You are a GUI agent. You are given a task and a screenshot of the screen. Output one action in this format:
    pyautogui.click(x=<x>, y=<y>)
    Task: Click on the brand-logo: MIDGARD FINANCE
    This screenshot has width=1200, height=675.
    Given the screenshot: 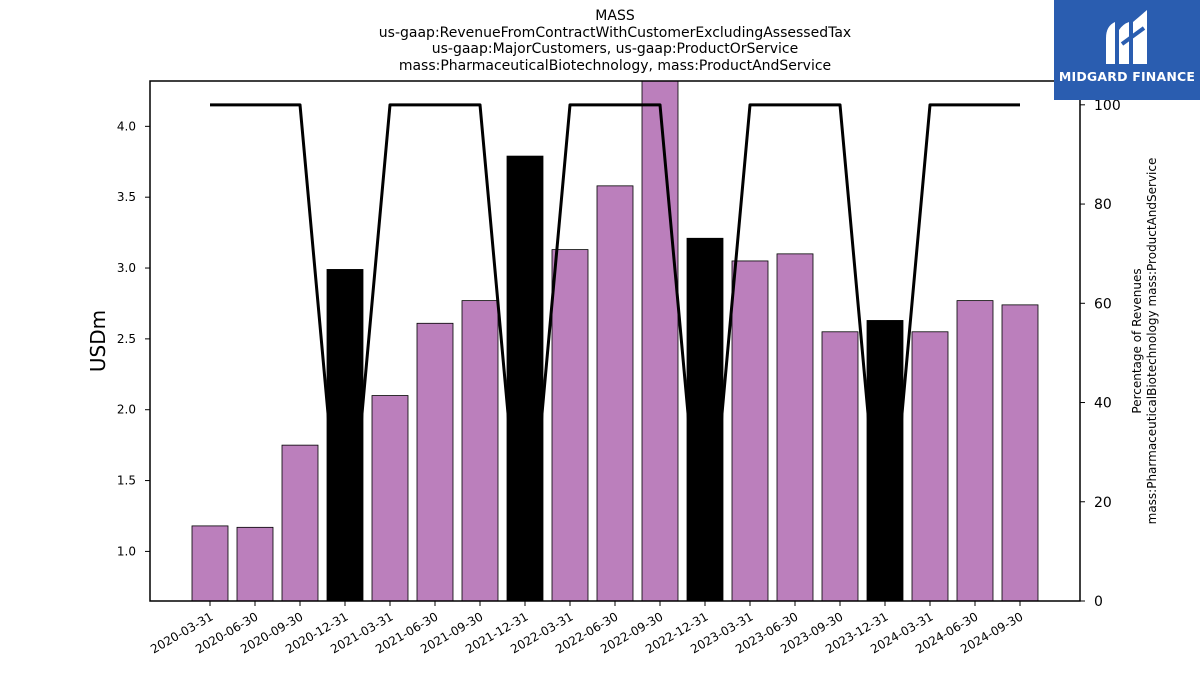 What is the action you would take?
    pyautogui.click(x=1127, y=50)
    